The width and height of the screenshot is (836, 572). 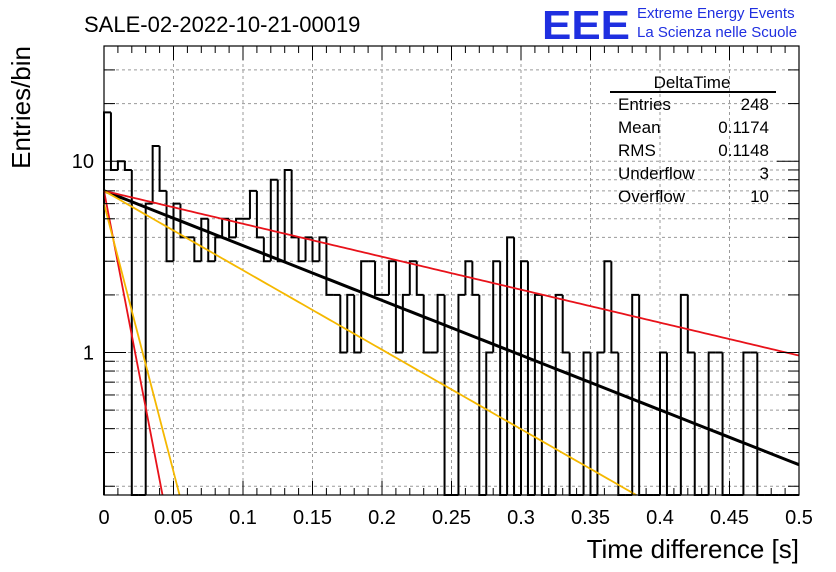 What do you see at coordinates (743, 127) in the screenshot?
I see `stats-value-mean: 0.1174` at bounding box center [743, 127].